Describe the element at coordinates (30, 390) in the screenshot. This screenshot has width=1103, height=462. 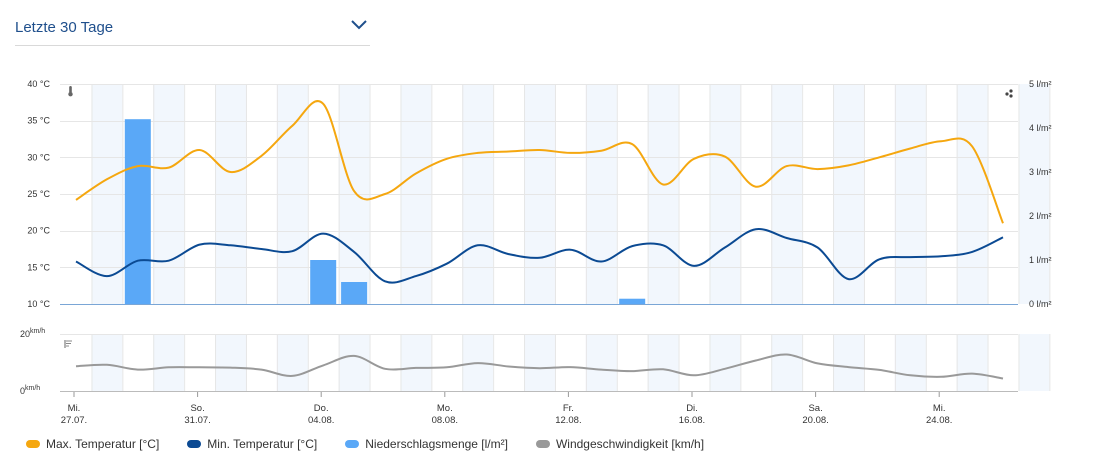
I see `wind-tick-label: 0km/h` at that location.